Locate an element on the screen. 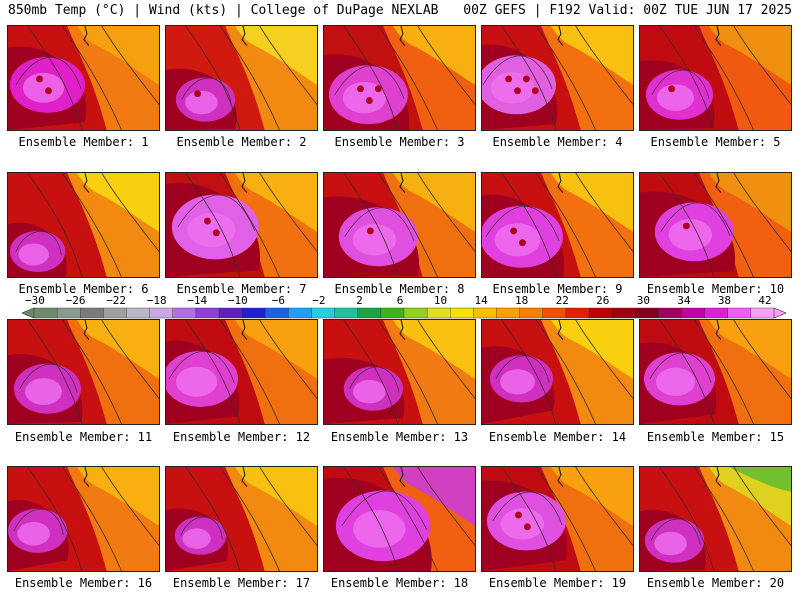 The image size is (800, 600). ensemble-member-label: Ensemble Member: 10 is located at coordinates (715, 289).